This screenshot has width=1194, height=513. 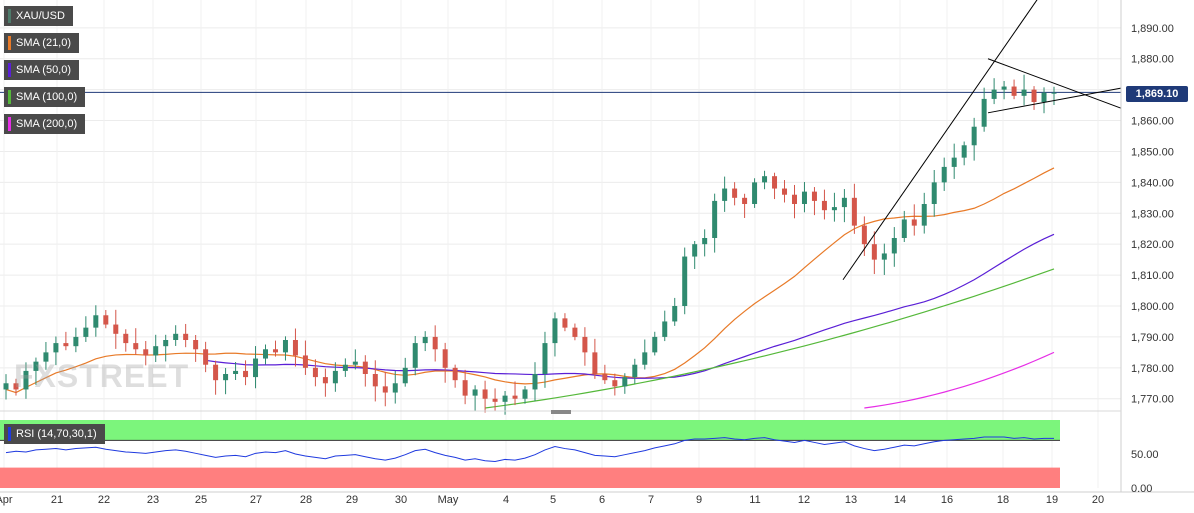 What do you see at coordinates (699, 500) in the screenshot?
I see `x-tick-label: 9` at bounding box center [699, 500].